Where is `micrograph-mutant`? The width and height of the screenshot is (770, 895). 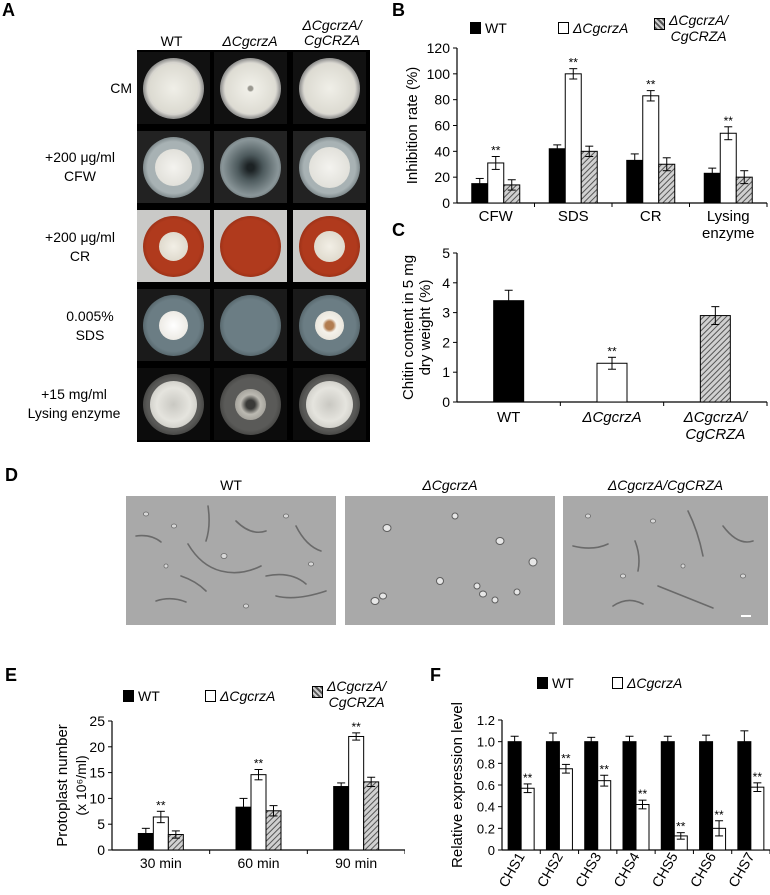
micrograph-mutant is located at coordinates (450, 560).